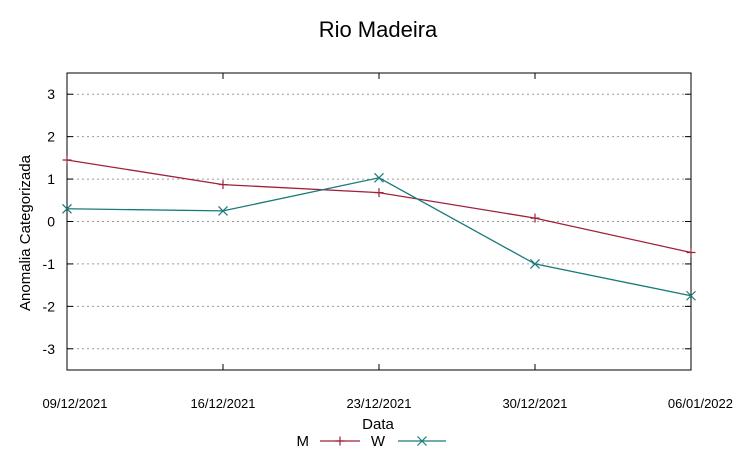 The width and height of the screenshot is (753, 459). What do you see at coordinates (25, 232) in the screenshot?
I see `y-axis-label: Anomalia Categorizada` at bounding box center [25, 232].